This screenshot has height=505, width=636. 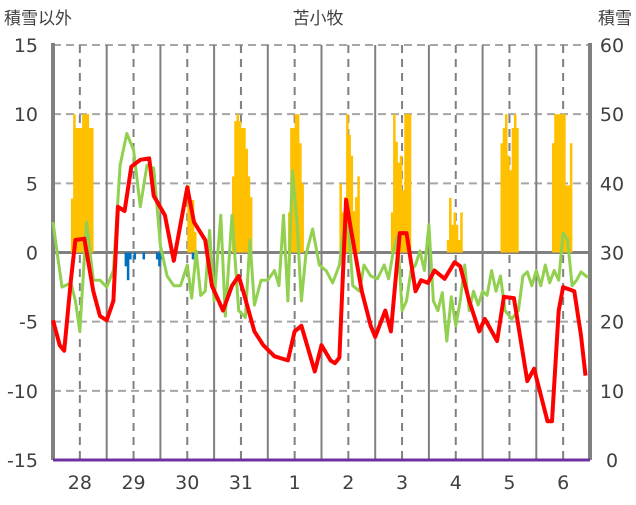 What do you see at coordinates (26, 115) in the screenshot?
I see `left-tick-label: 10` at bounding box center [26, 115].